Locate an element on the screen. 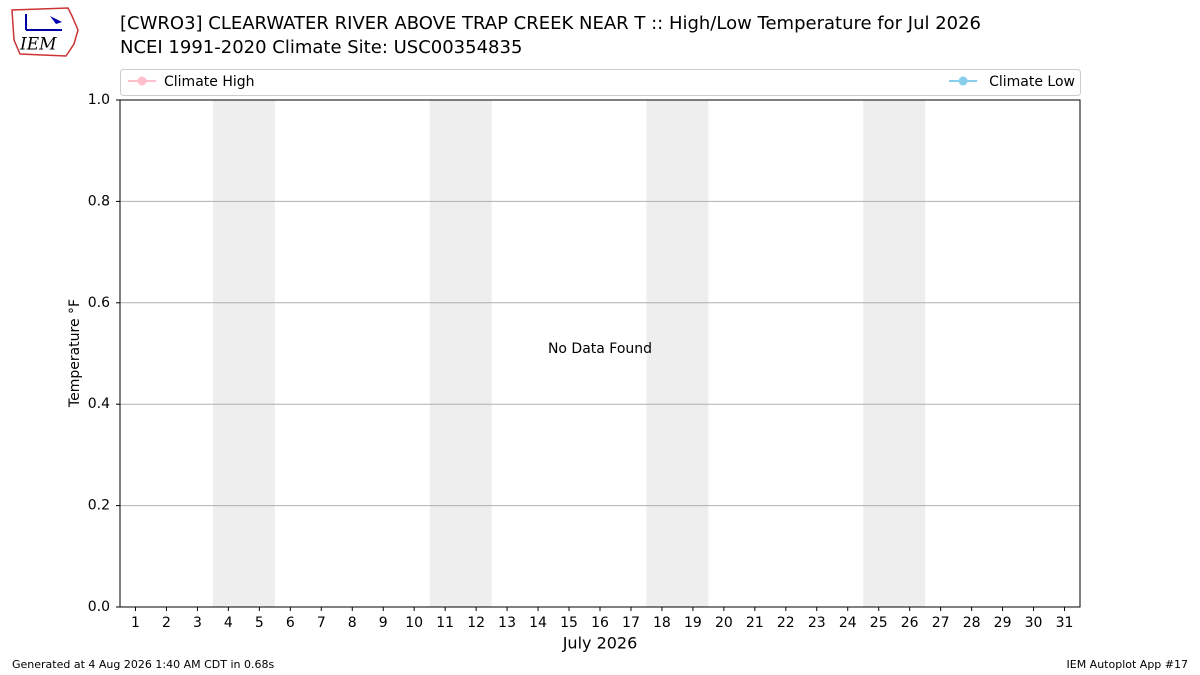  legend-entry: Climate Low is located at coordinates (1012, 82).